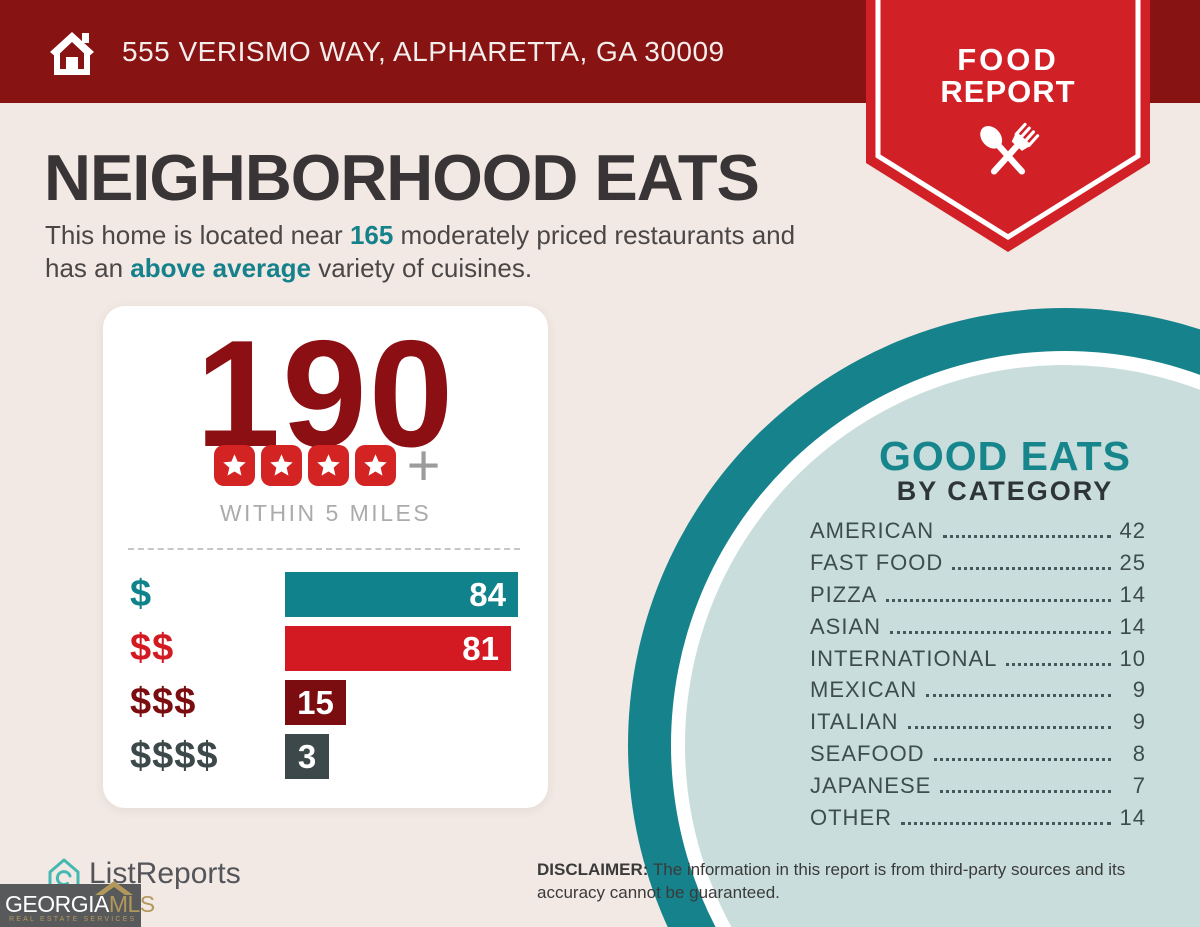  What do you see at coordinates (114, 888) in the screenshot?
I see `georgiamls-roof-icon` at bounding box center [114, 888].